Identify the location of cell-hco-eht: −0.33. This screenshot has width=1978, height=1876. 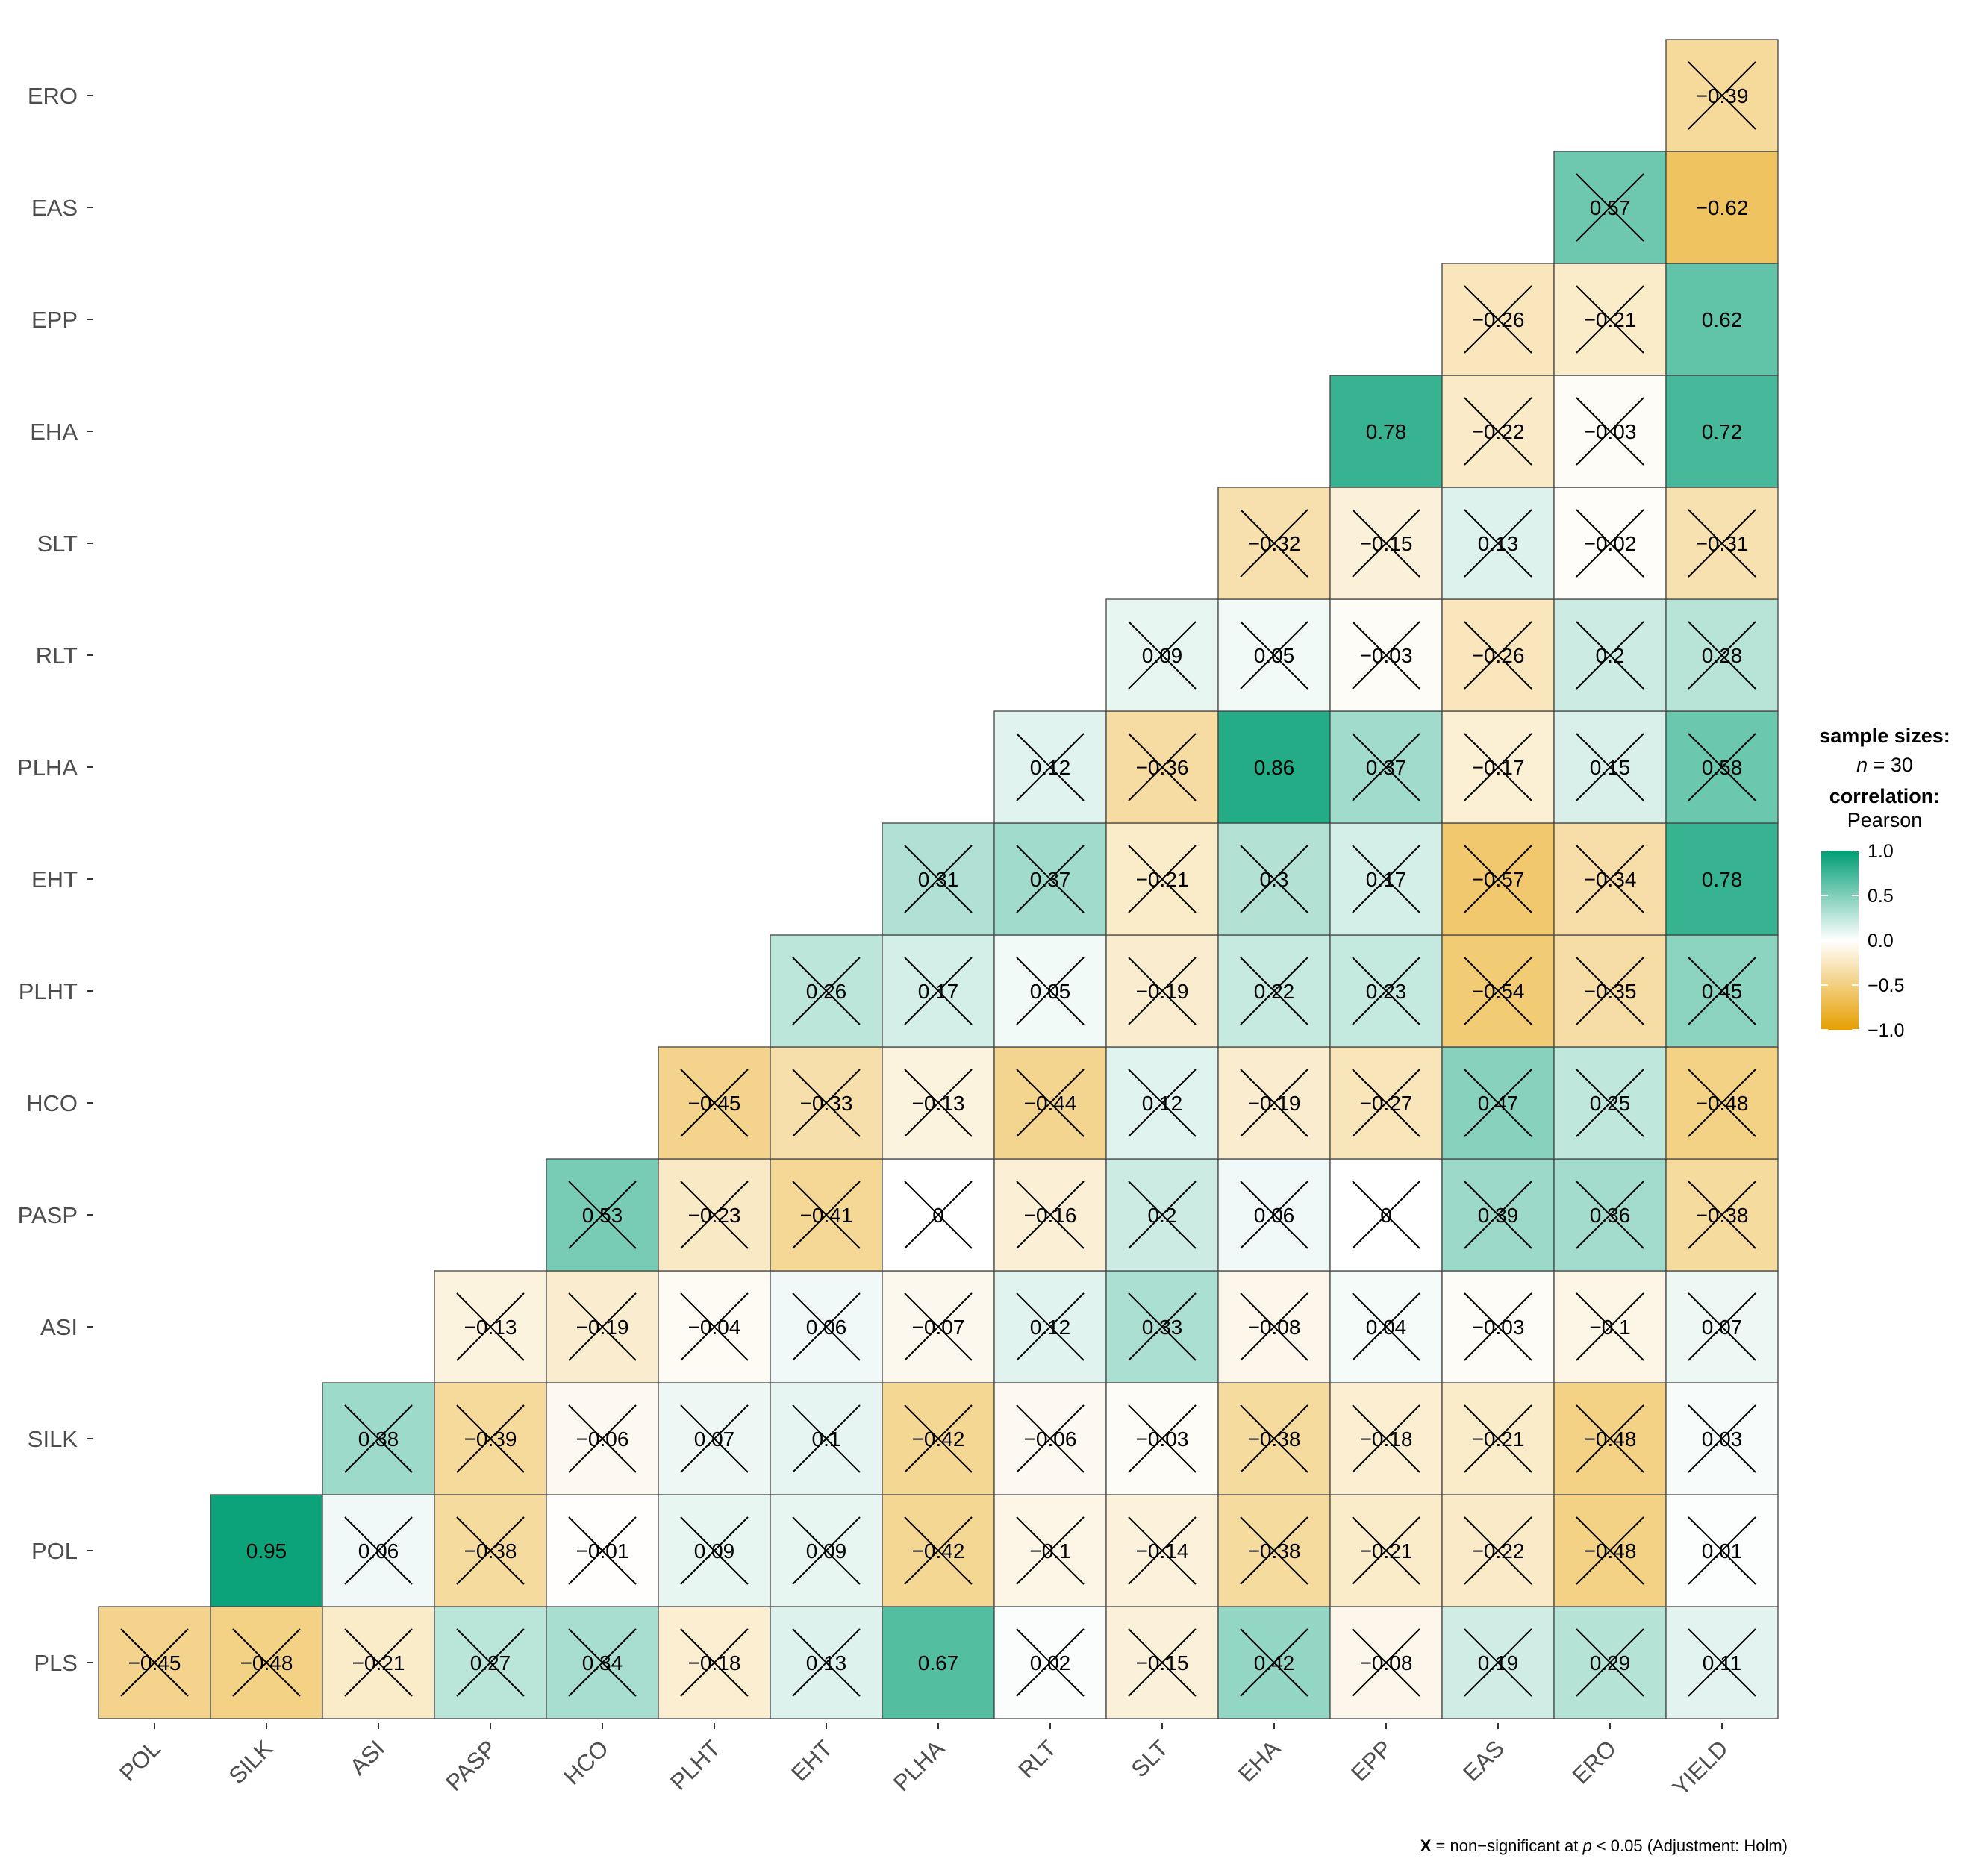
(827, 1103).